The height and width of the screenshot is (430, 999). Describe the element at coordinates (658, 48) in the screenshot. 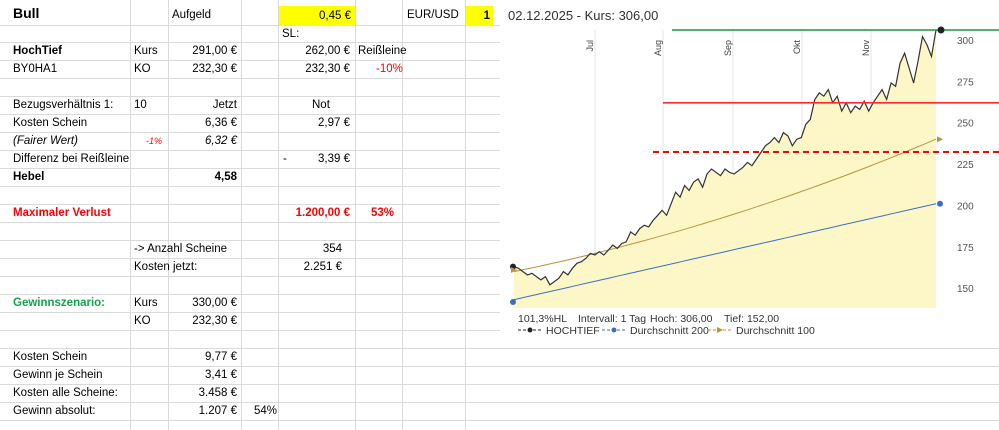

I see `x-tick-label: Aug` at that location.